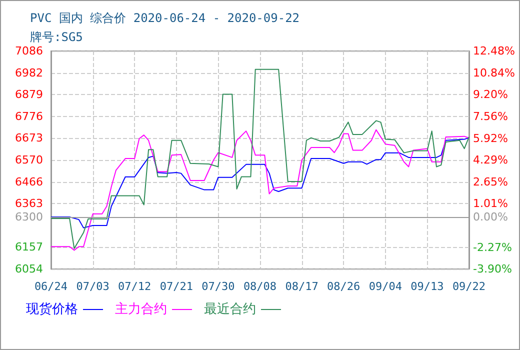  I want to click on y-tick-label: 6157, so click(29, 247).